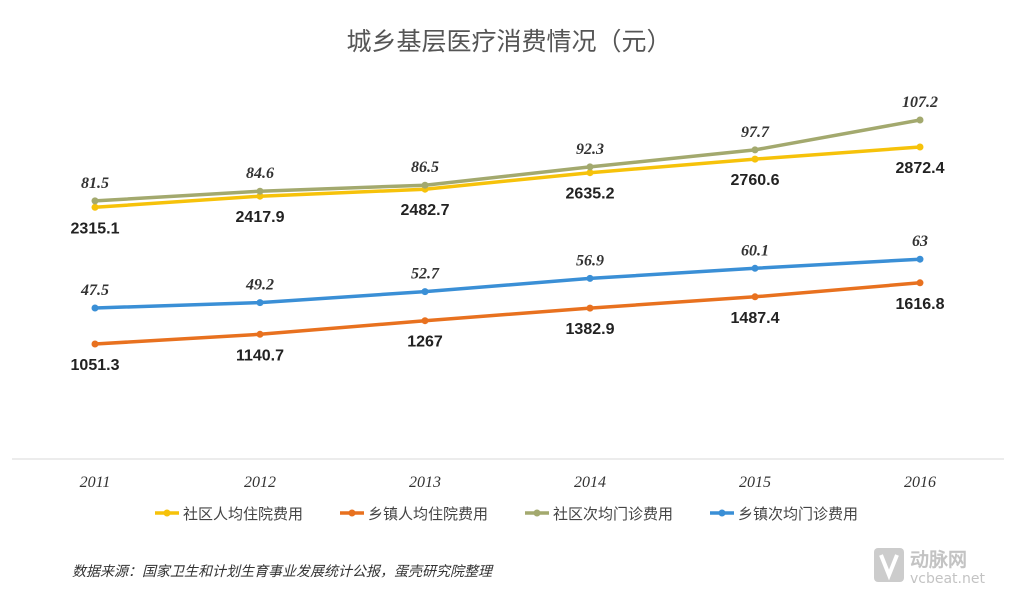  What do you see at coordinates (507, 283) in the screenshot?
I see `series-line-township-outpatient` at bounding box center [507, 283].